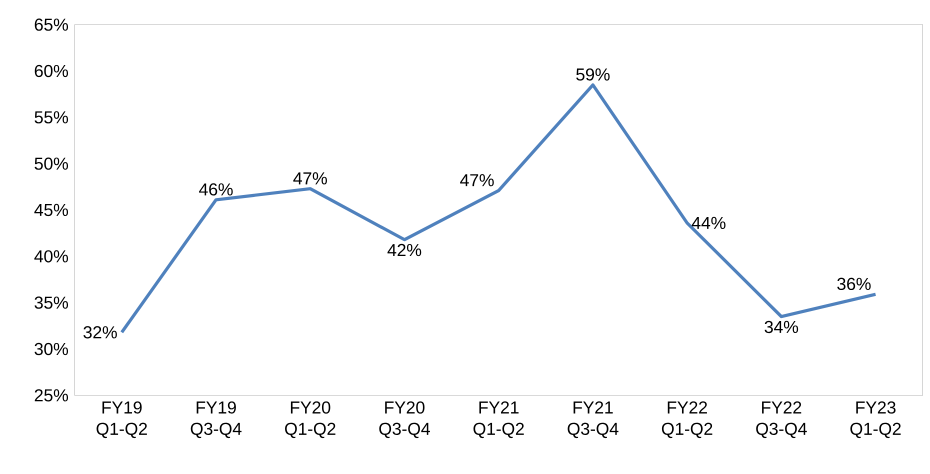 The width and height of the screenshot is (930, 474). I want to click on x-tick-label: FY19 Q1-Q2, so click(121, 419).